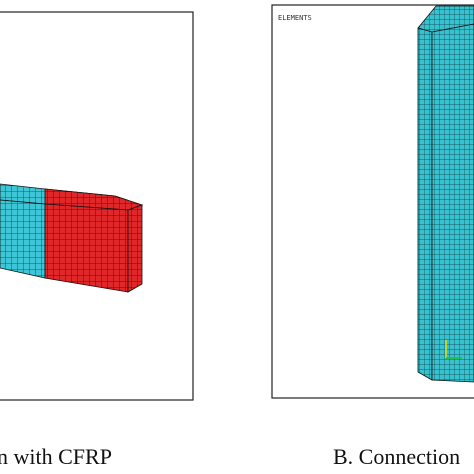 This screenshot has height=474, width=474. I want to click on column-mesh, so click(445, 194).